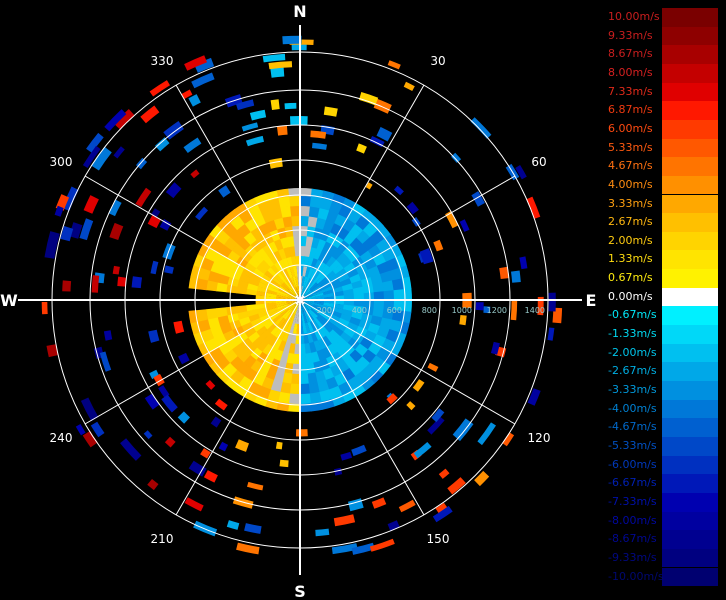 The width and height of the screenshot is (726, 600). I want to click on range-labels: 200 400 600 800 1000 1200 1400, so click(431, 310).